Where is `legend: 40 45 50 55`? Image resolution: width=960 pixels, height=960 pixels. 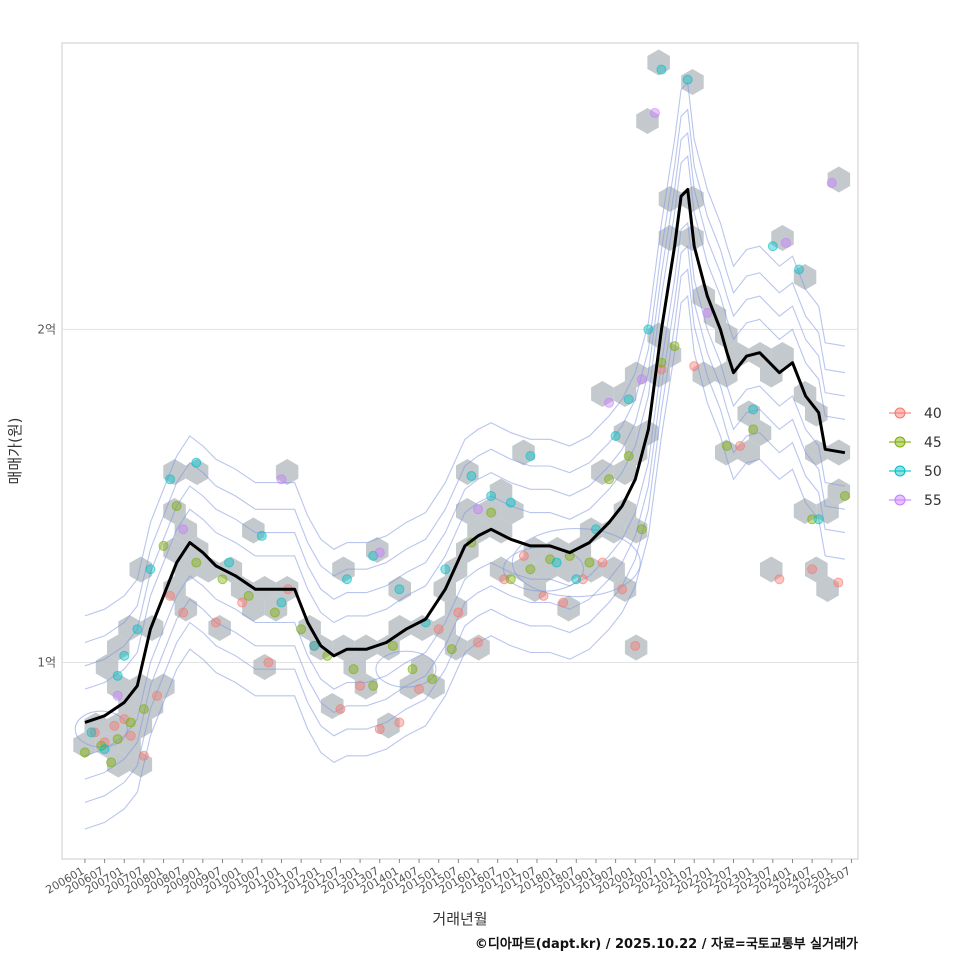
legend: 40 45 50 55 is located at coordinates (915, 457).